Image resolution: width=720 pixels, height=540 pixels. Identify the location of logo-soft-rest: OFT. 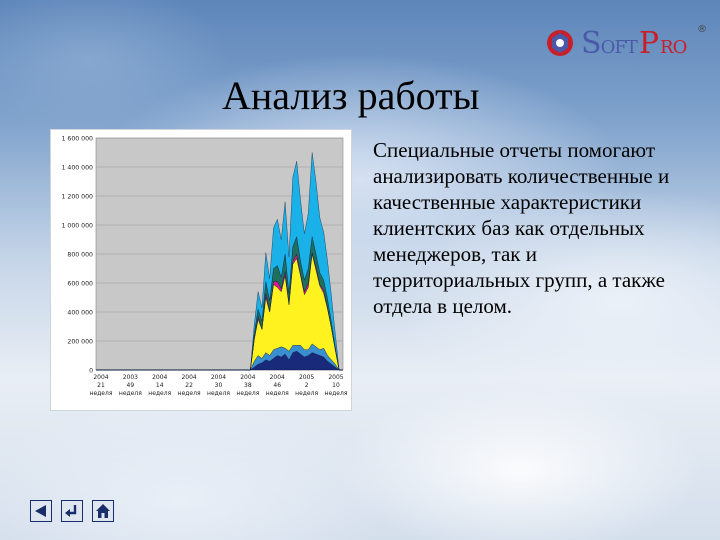
(619, 47).